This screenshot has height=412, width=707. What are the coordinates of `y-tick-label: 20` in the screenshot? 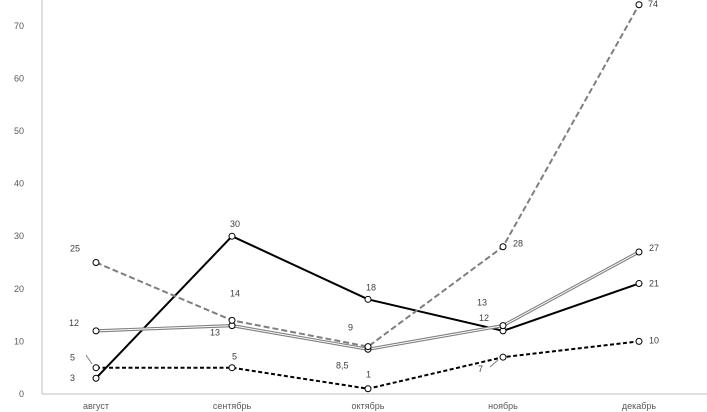 It's located at (19, 289).